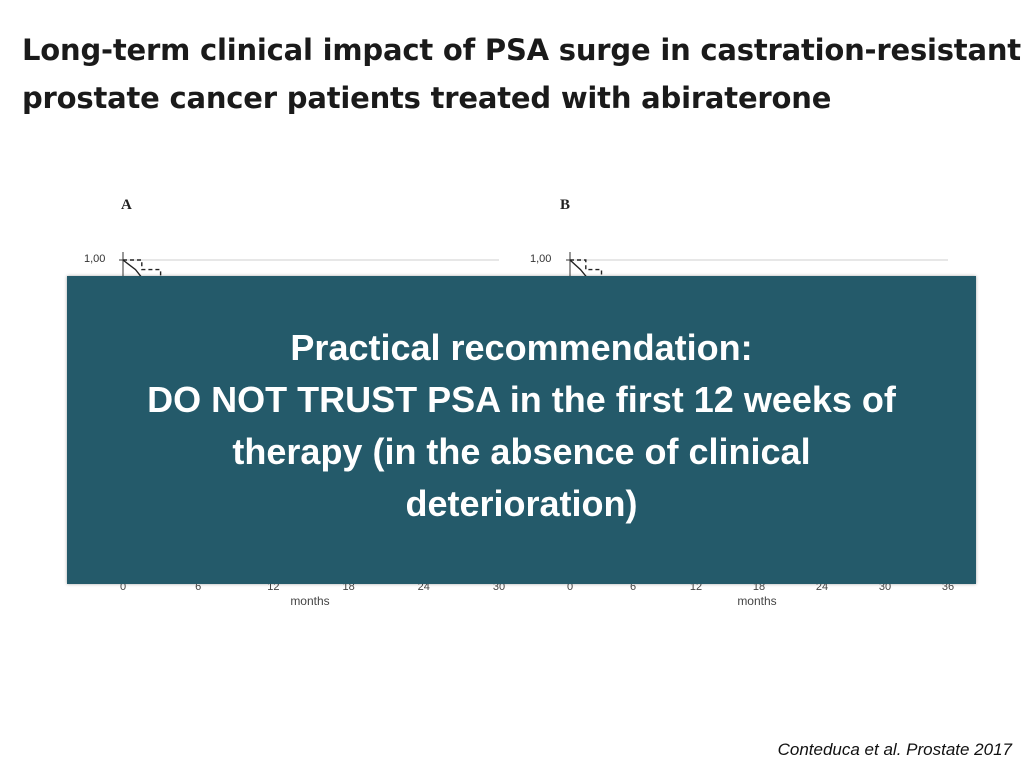 The width and height of the screenshot is (1024, 768). What do you see at coordinates (894, 749) in the screenshot?
I see `citation: Conteduca et al. Prostate 2017` at bounding box center [894, 749].